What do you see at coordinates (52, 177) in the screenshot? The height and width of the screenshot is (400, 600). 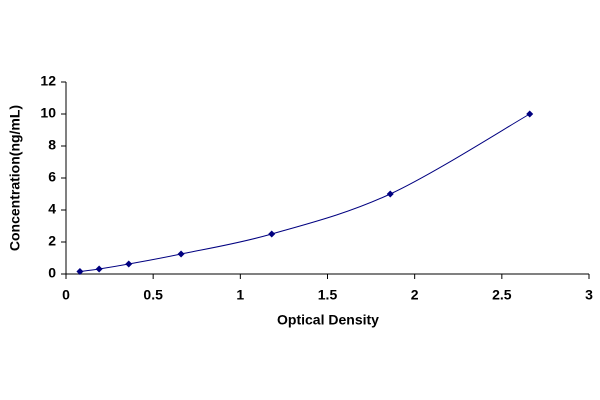 I see `y-tick-label: 6` at bounding box center [52, 177].